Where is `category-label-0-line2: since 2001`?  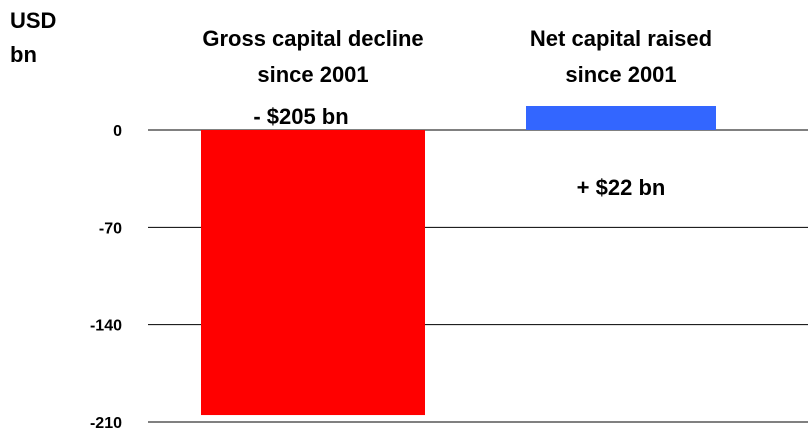
category-label-0-line2: since 2001 is located at coordinates (312, 74).